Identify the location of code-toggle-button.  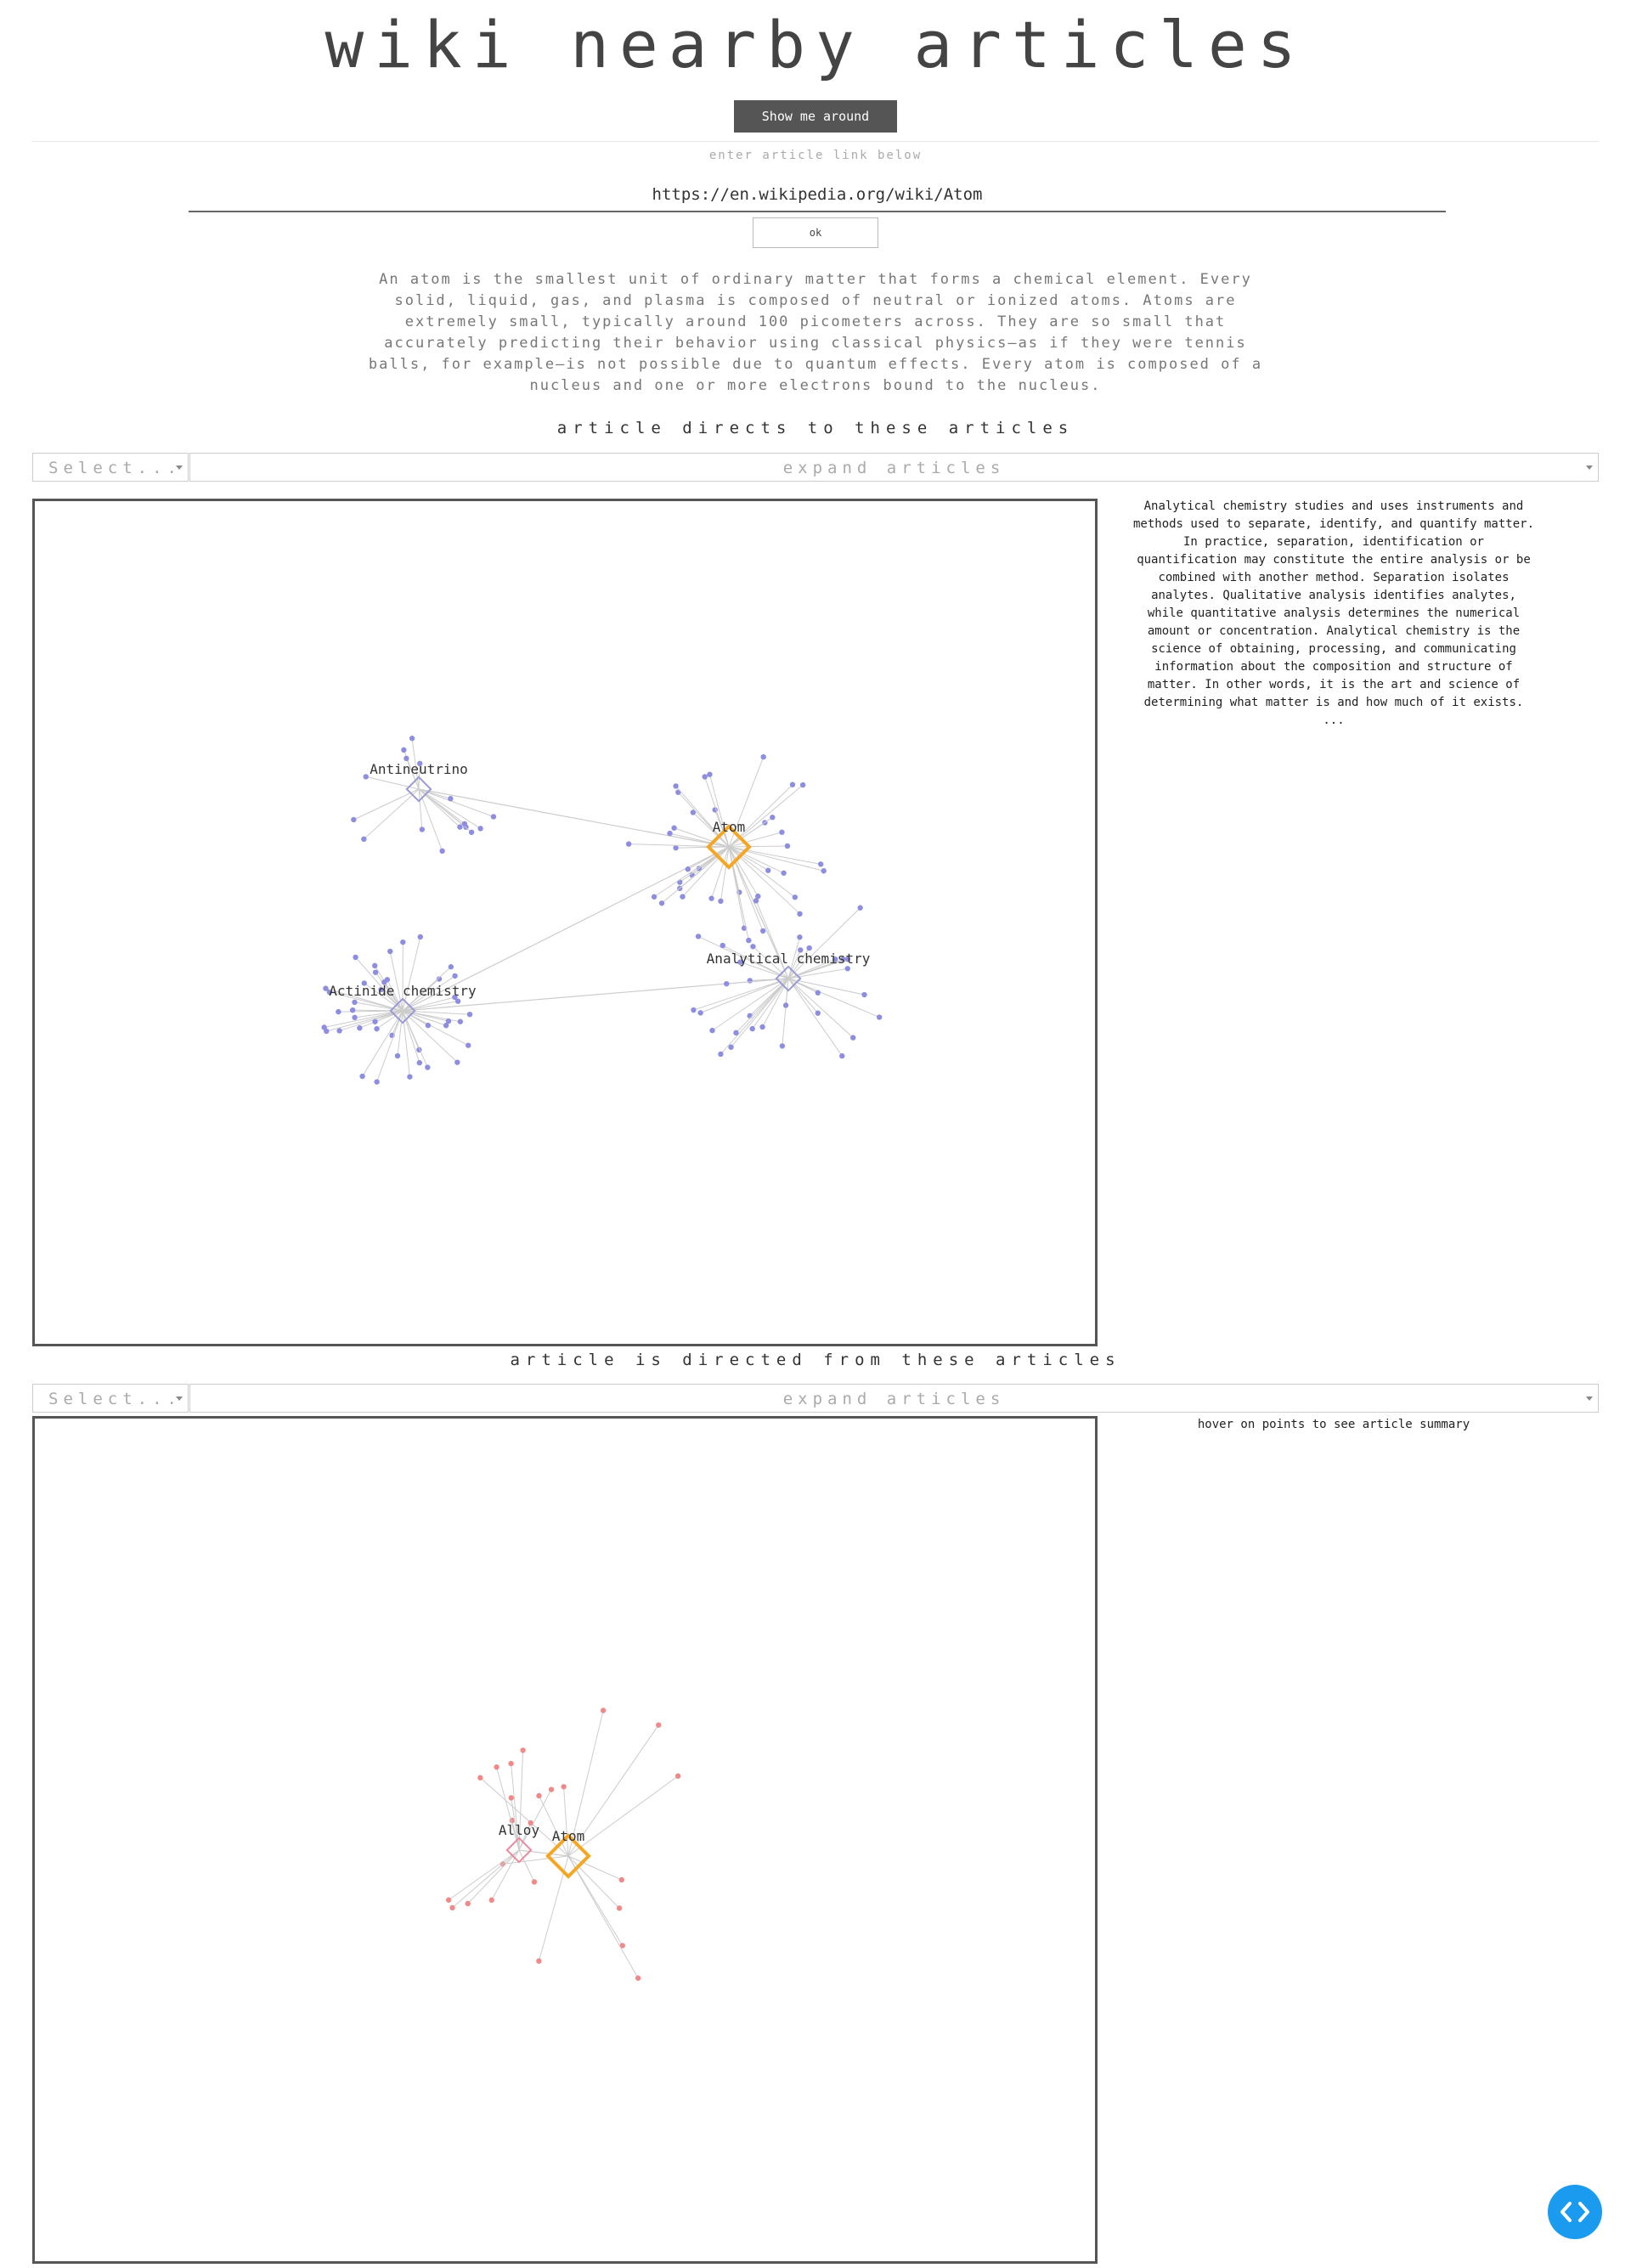
(1575, 2212).